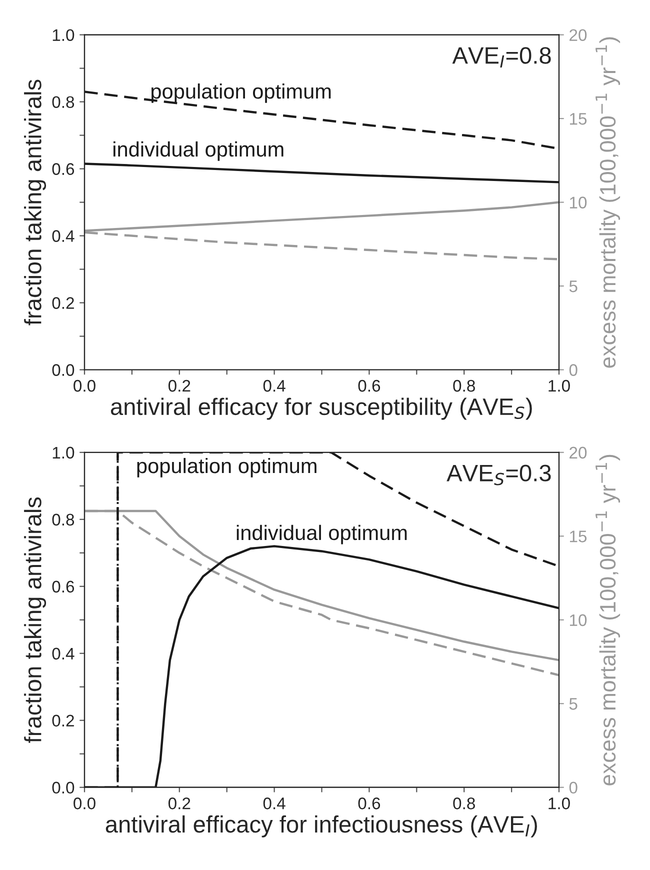 Image resolution: width=650 pixels, height=870 pixels. I want to click on x-axis-title: antiviral efficacy for susceptibility (AVE$_{S}$), so click(321, 409).